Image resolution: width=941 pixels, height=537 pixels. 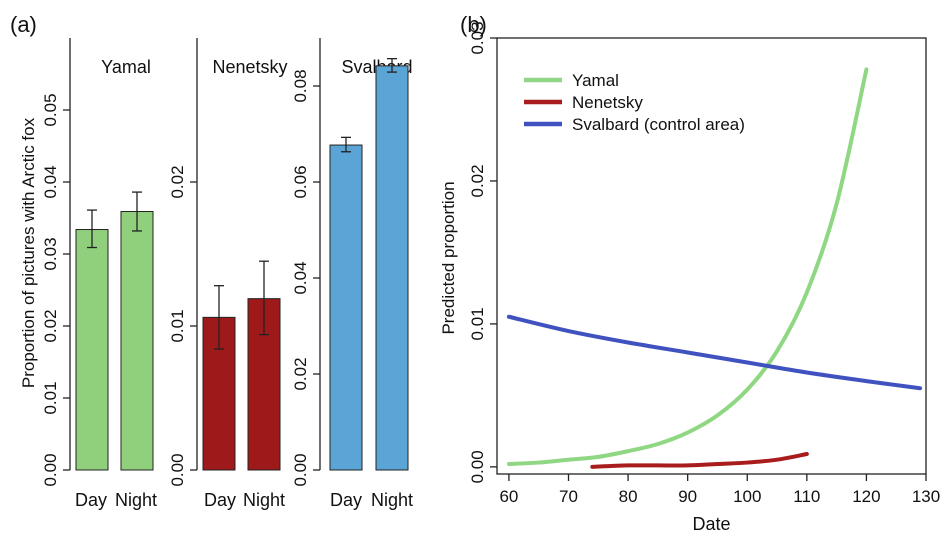 What do you see at coordinates (747, 496) in the screenshot?
I see `x-tick-label: 100` at bounding box center [747, 496].